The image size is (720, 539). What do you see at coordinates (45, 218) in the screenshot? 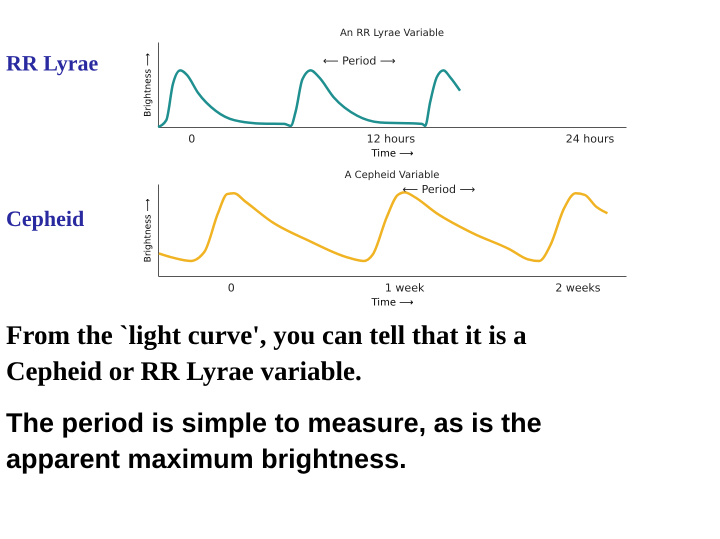
I see `text: Cepheid` at bounding box center [45, 218].